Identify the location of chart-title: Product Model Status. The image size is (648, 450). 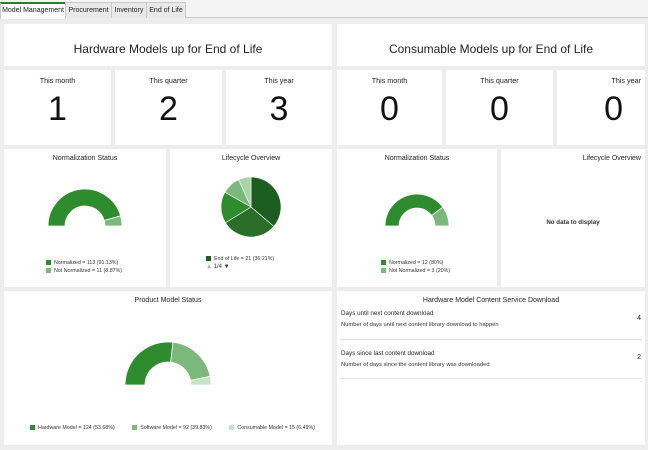
(168, 300).